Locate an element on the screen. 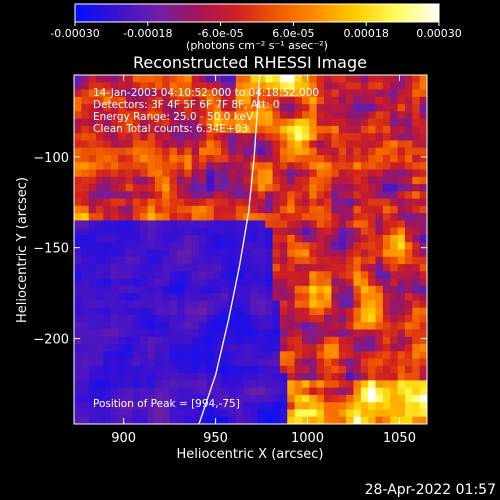 The image size is (500, 500). colorbar-tick-label: 6.0e-05 is located at coordinates (293, 33).